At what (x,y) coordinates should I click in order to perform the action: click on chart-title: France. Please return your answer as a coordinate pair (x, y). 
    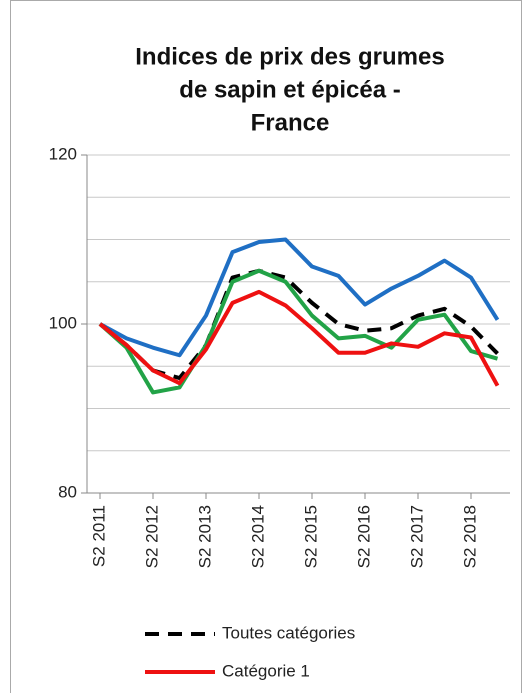
    Looking at the image, I should click on (290, 122).